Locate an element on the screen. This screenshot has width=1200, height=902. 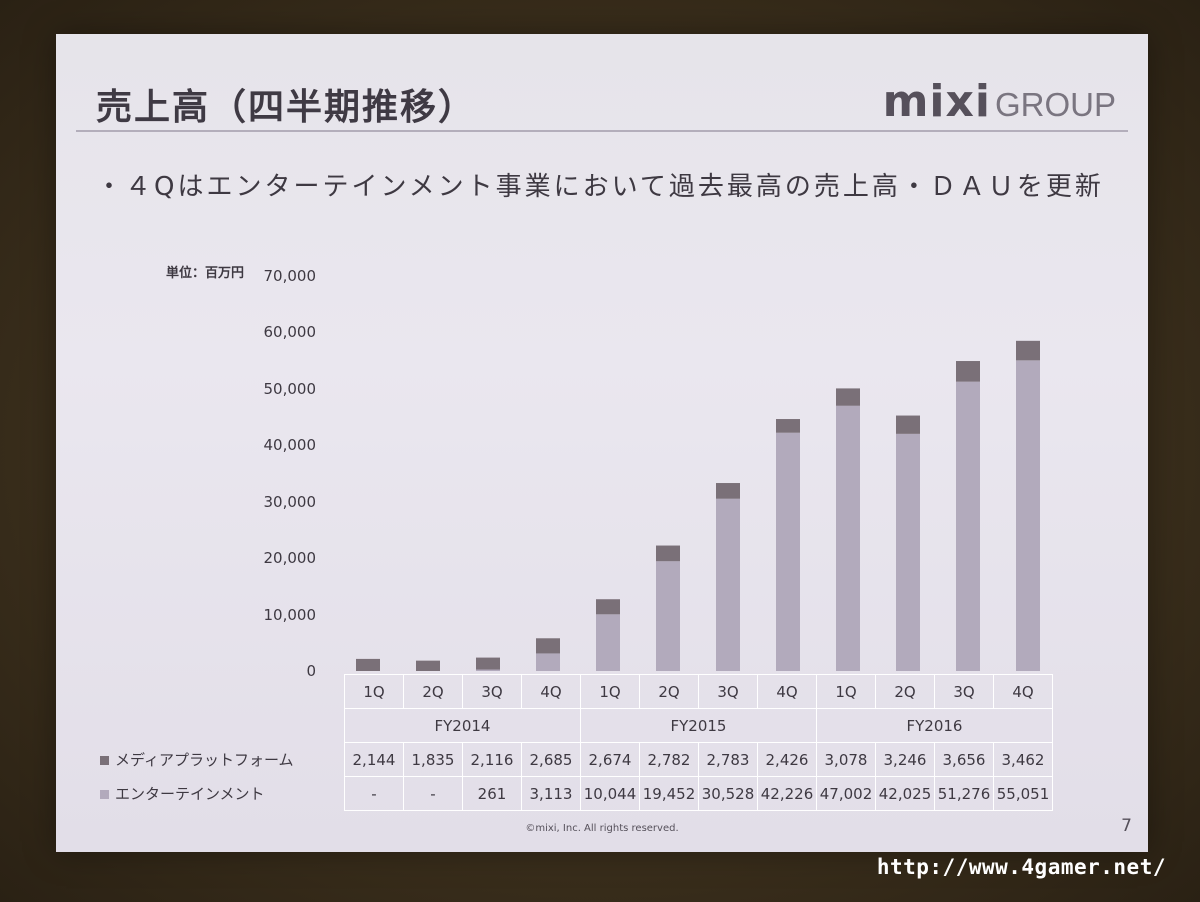
page-title: 売上高（四半期推移） is located at coordinates (286, 107).